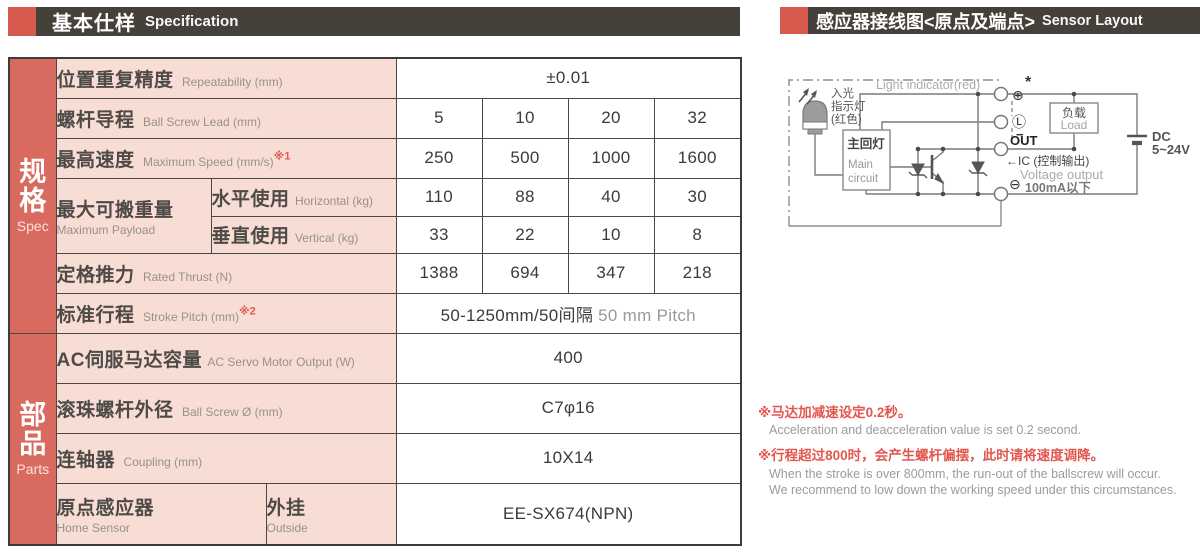 The width and height of the screenshot is (1200, 553). I want to click on minus-small-symbol: −, so click(1020, 134).